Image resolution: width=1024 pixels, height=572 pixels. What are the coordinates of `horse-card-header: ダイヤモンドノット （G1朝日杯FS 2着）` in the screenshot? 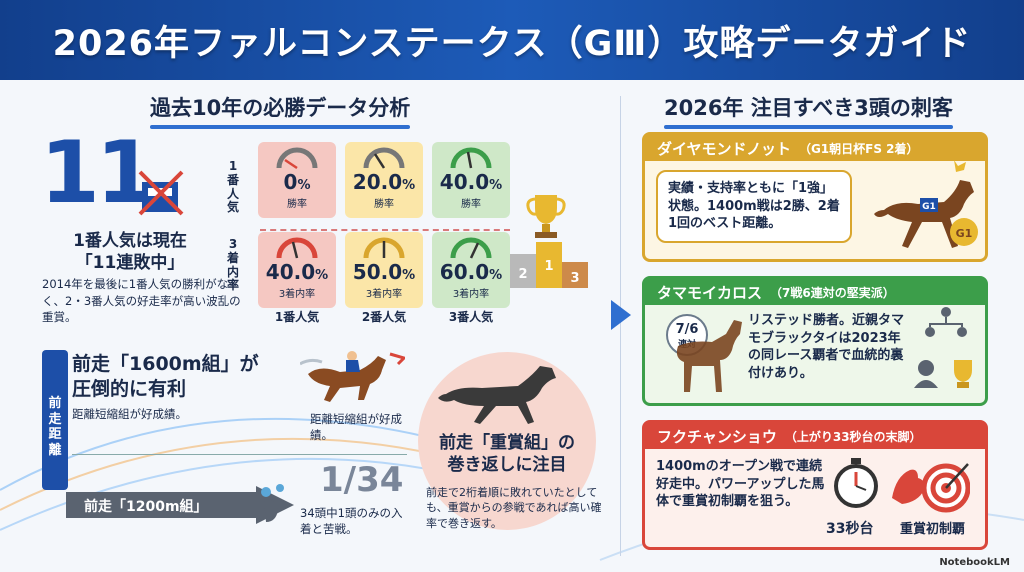 It's located at (815, 148).